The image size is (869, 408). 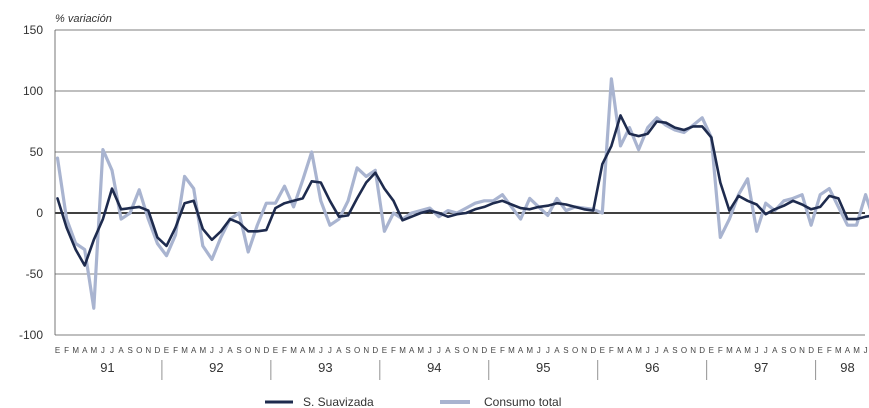 I want to click on x-year-label: 93, so click(x=325, y=367).